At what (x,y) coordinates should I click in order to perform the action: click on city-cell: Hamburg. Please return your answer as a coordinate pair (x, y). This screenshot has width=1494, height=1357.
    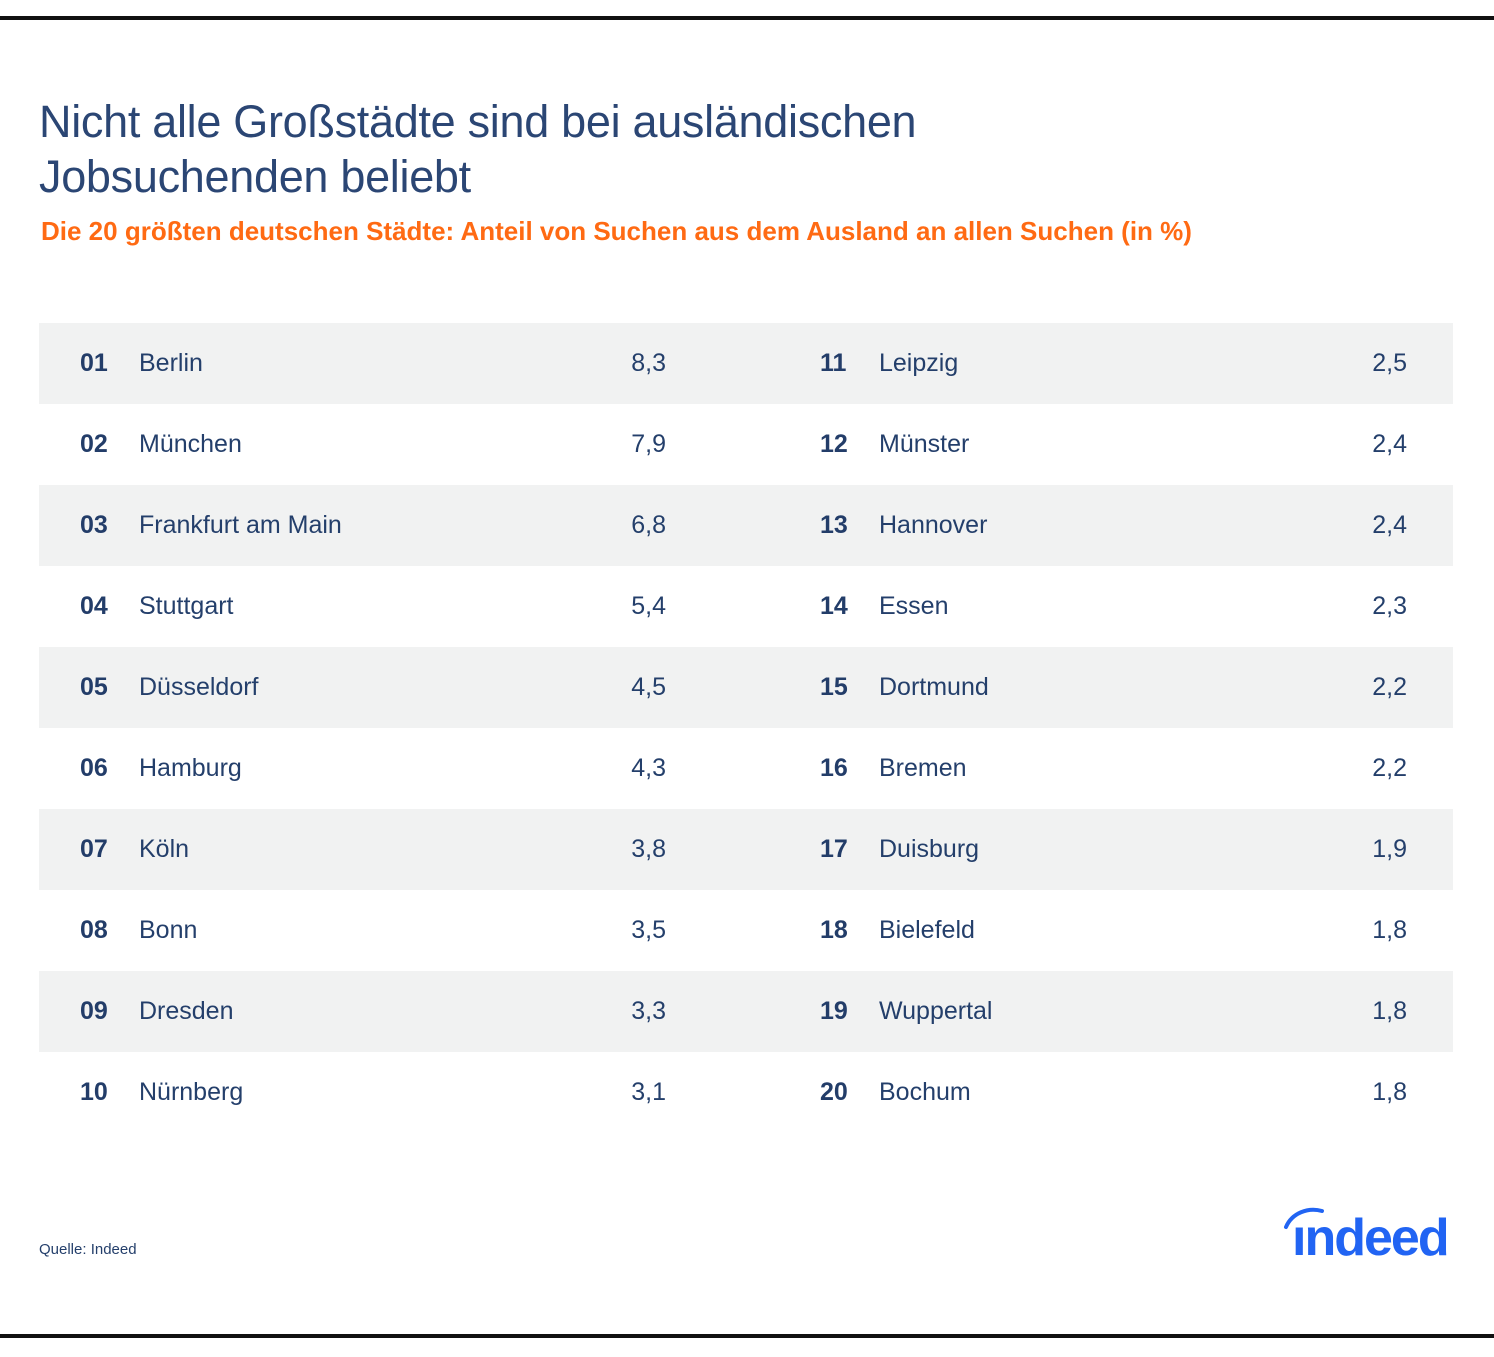
    Looking at the image, I should click on (190, 768).